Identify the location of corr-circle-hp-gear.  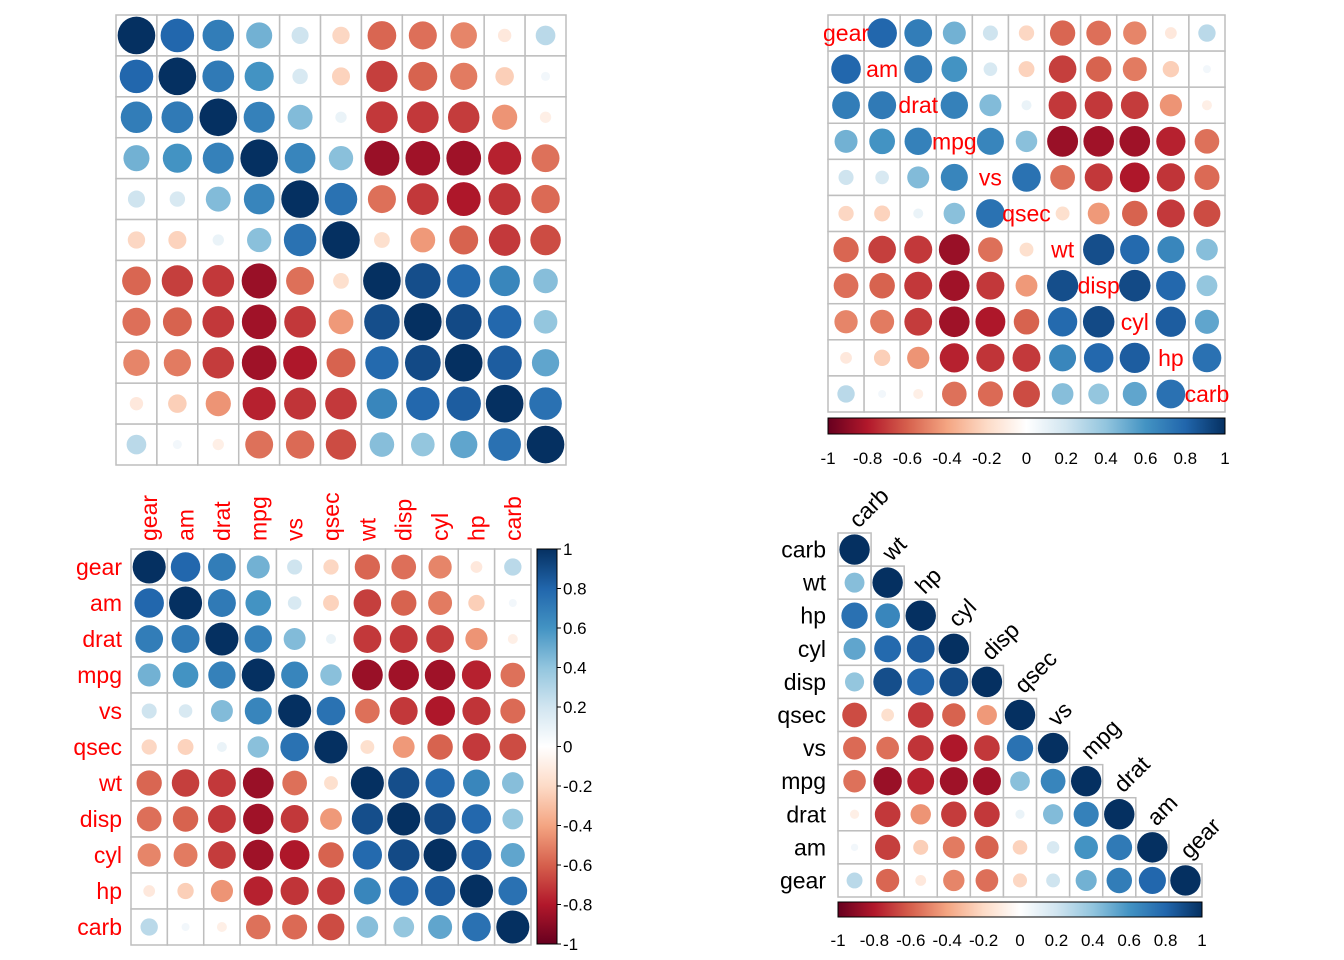
(149, 891).